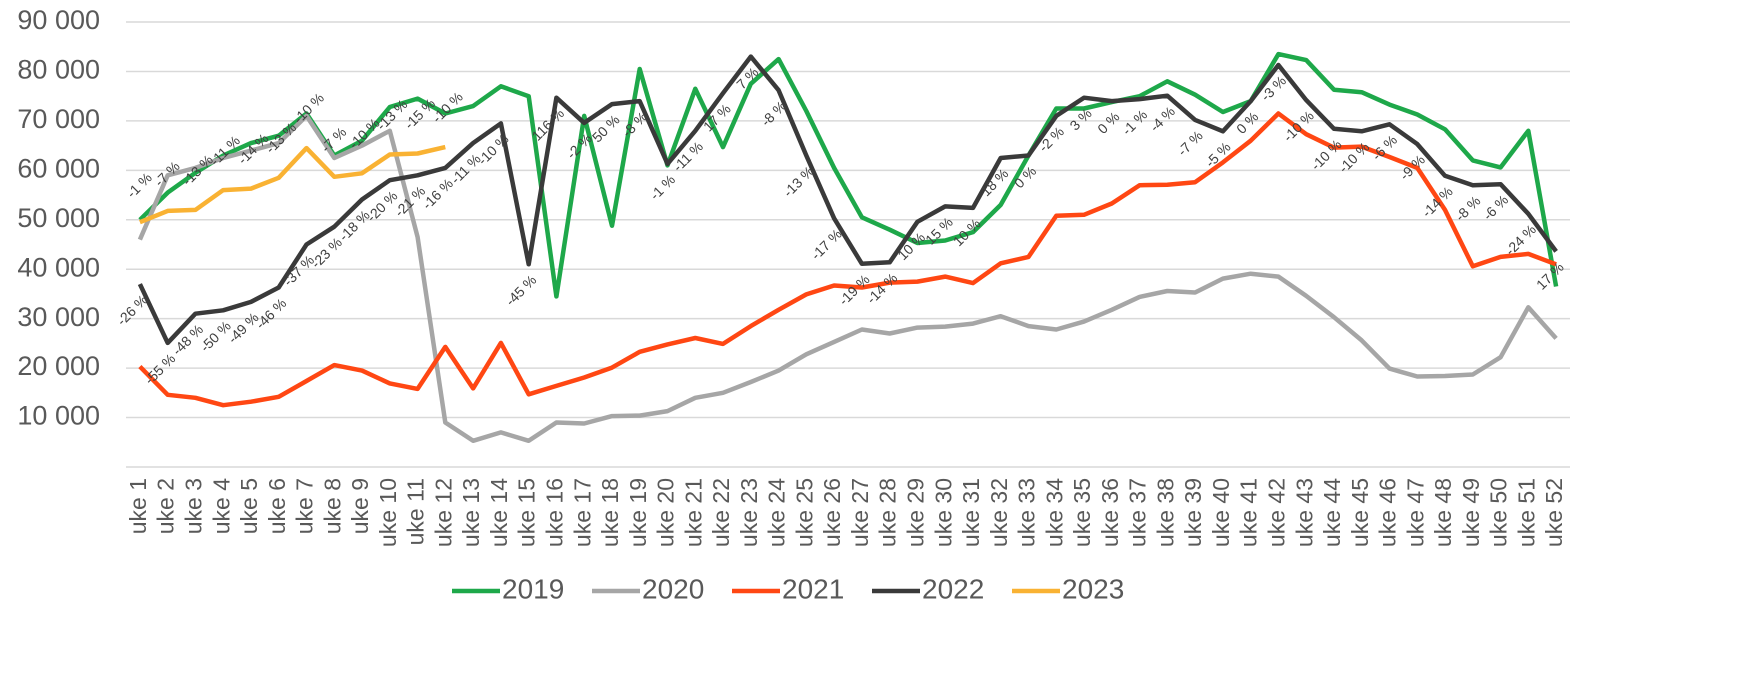 This screenshot has height=678, width=1762. Describe the element at coordinates (1193, 512) in the screenshot. I see `x-tick-label: uke 39` at that location.